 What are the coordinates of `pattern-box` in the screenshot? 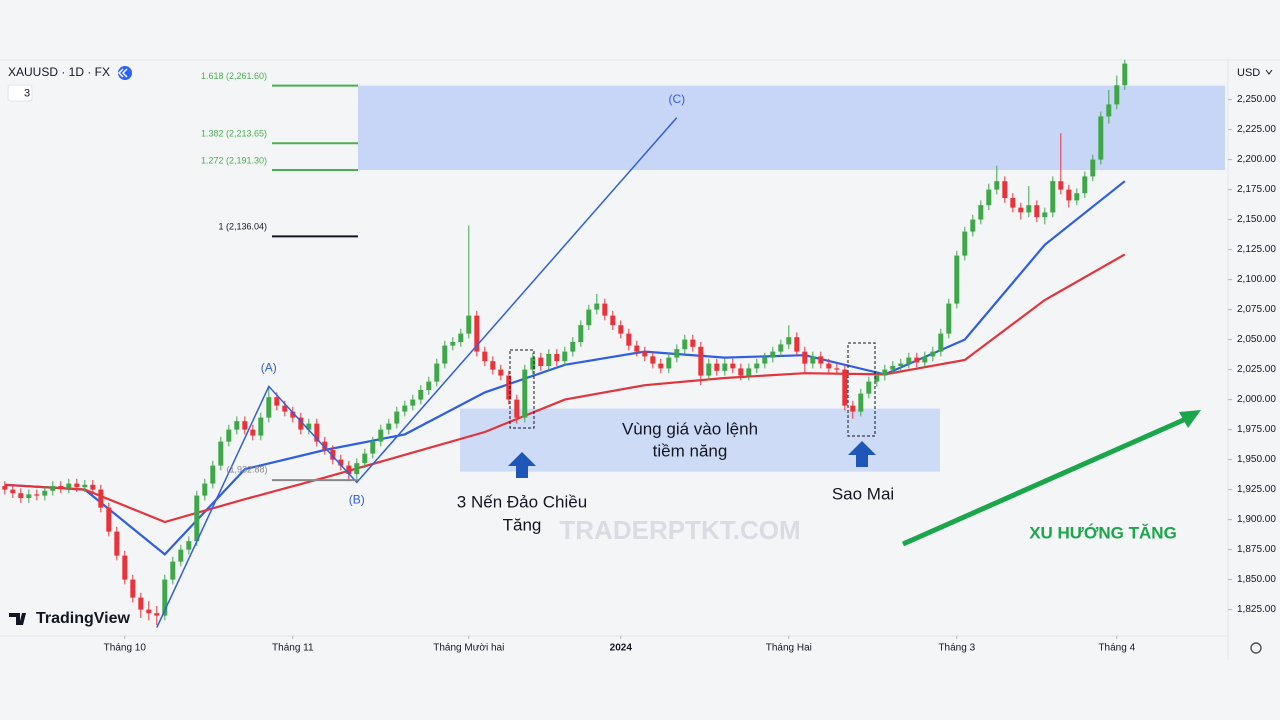 It's located at (522, 389).